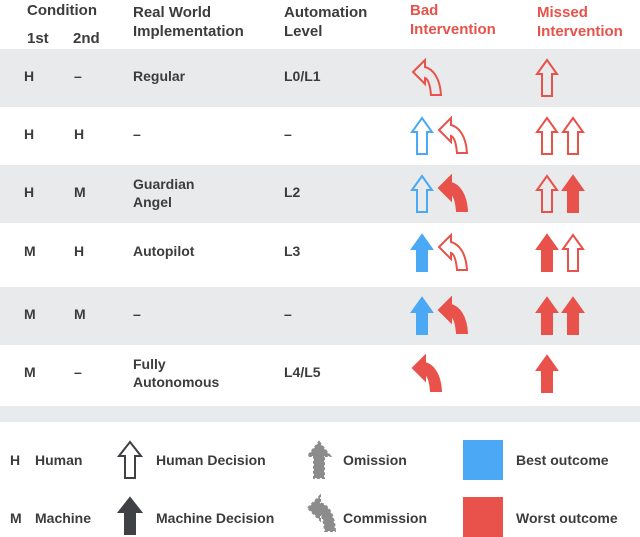 Image resolution: width=640 pixels, height=537 pixels. What do you see at coordinates (164, 193) in the screenshot?
I see `cell-implementation: Guardian Angel` at bounding box center [164, 193].